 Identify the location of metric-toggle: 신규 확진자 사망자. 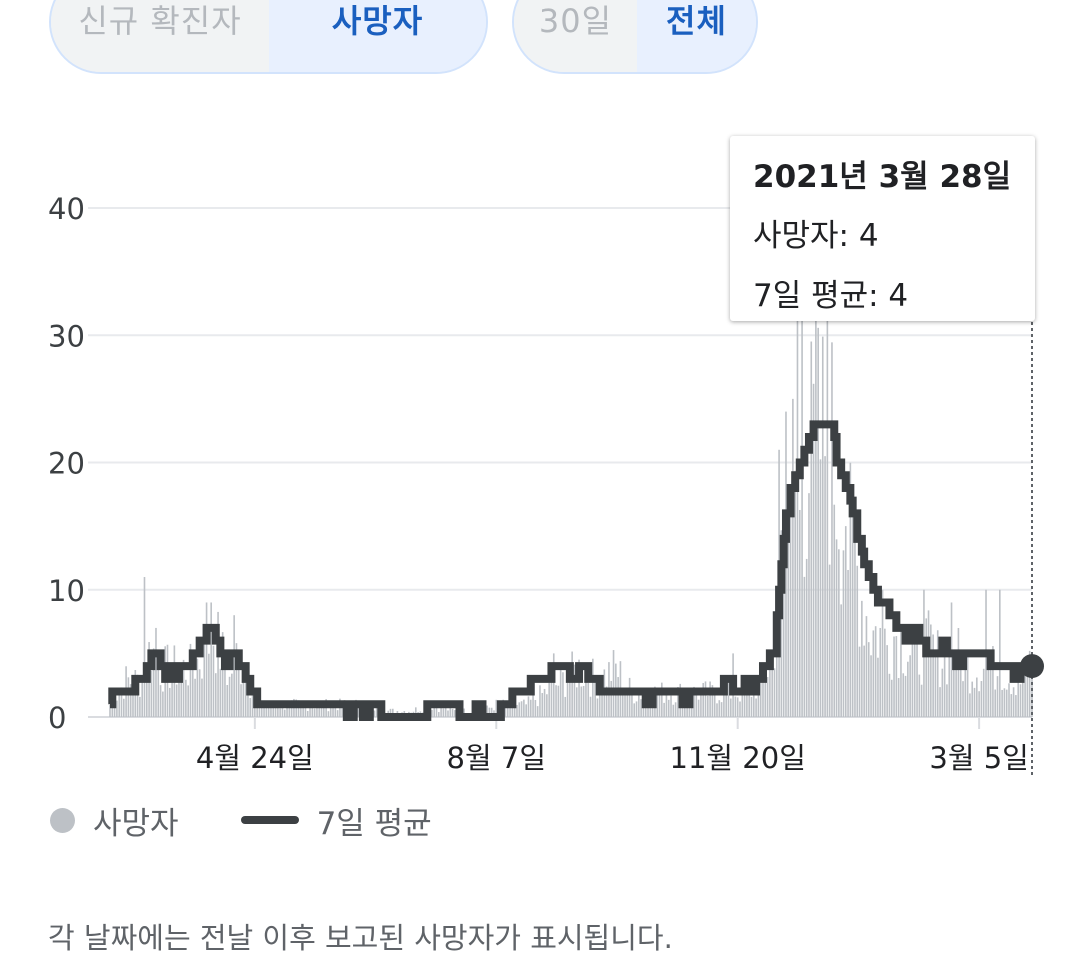
(268, 37).